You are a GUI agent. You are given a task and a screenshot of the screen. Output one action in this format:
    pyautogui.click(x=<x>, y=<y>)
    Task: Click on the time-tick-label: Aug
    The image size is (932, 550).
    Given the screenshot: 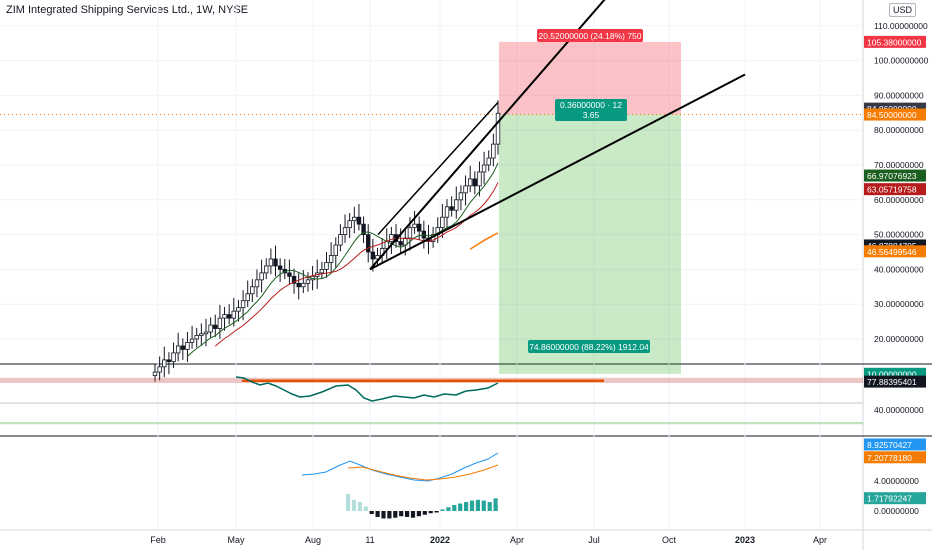 What is the action you would take?
    pyautogui.click(x=313, y=540)
    